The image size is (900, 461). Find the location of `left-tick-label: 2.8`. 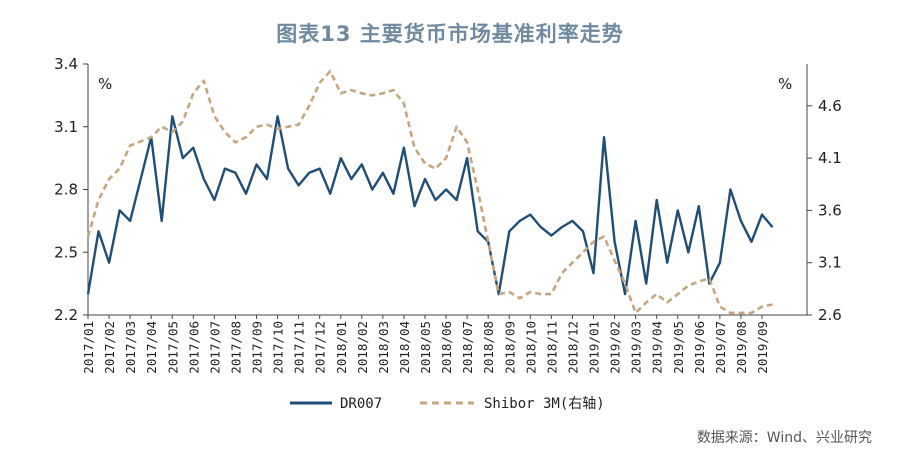

left-tick-label: 2.8 is located at coordinates (66, 190).